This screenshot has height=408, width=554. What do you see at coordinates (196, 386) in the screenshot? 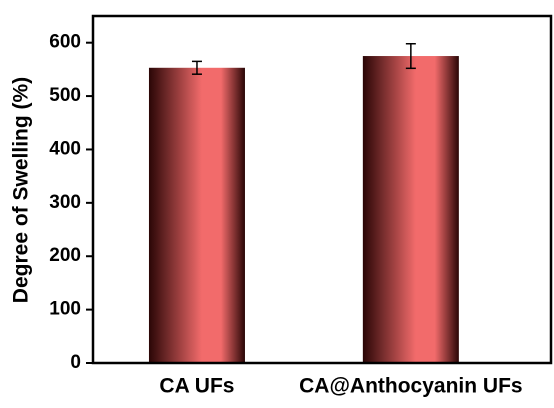
I see `x-tick-label: CA UFs` at bounding box center [196, 386].